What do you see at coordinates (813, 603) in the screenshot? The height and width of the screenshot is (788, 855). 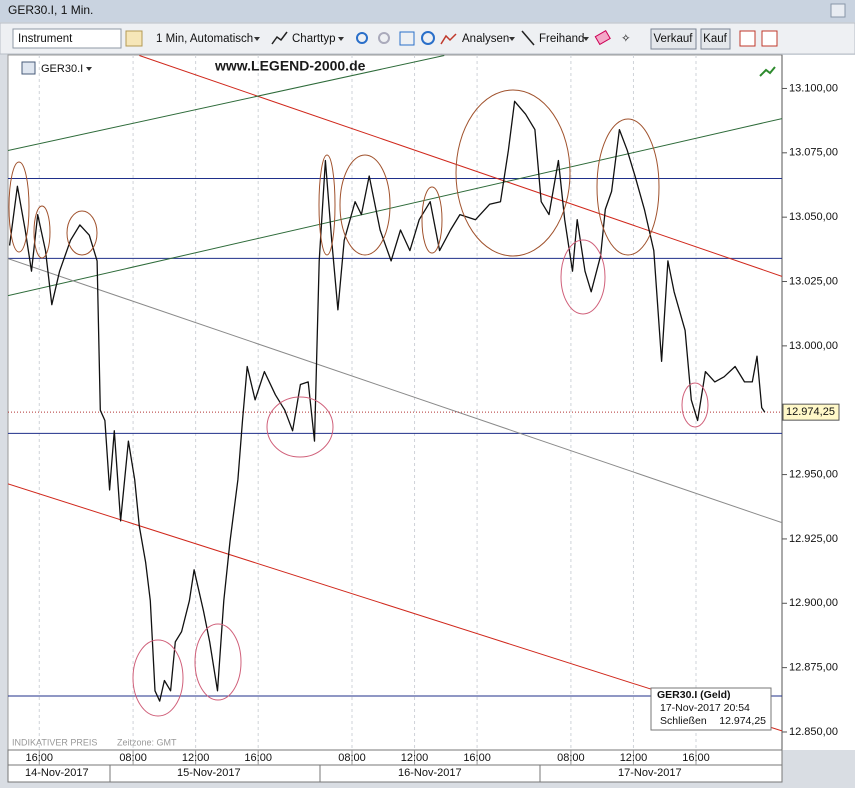 I see `y-tick-label: 12.900,00` at bounding box center [813, 603].